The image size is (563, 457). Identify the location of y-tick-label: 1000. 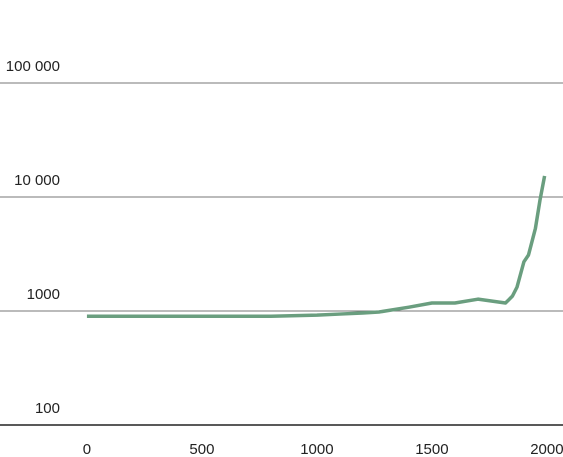
(43, 294).